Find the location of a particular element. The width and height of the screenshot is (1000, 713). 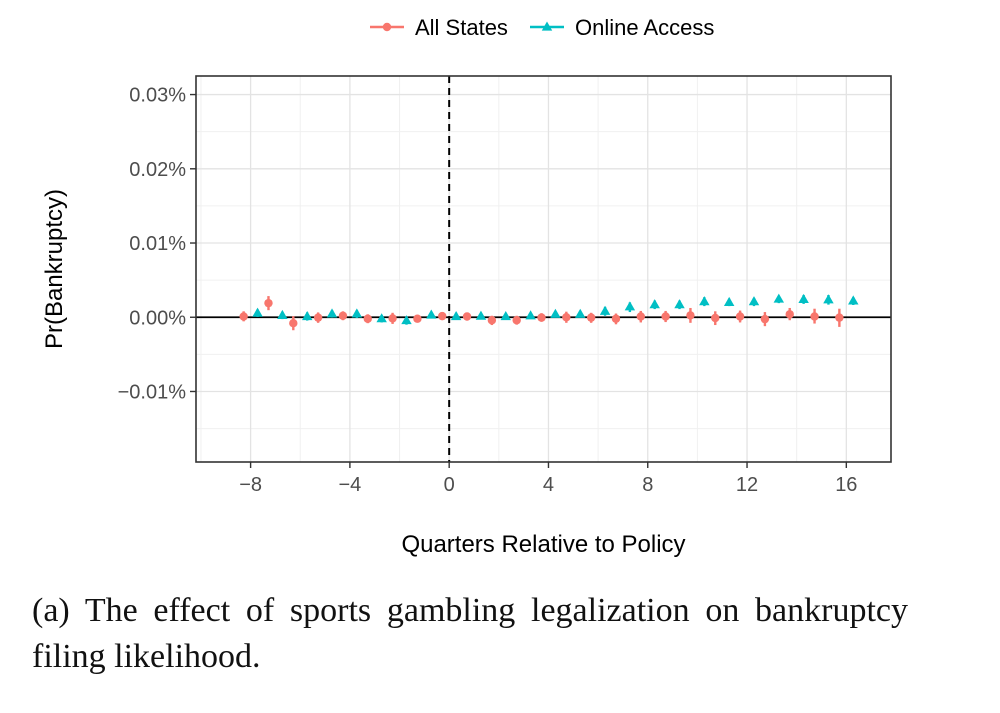

x-axis-ticks: −8 −4 0 4 8 12 16 is located at coordinates (548, 479).